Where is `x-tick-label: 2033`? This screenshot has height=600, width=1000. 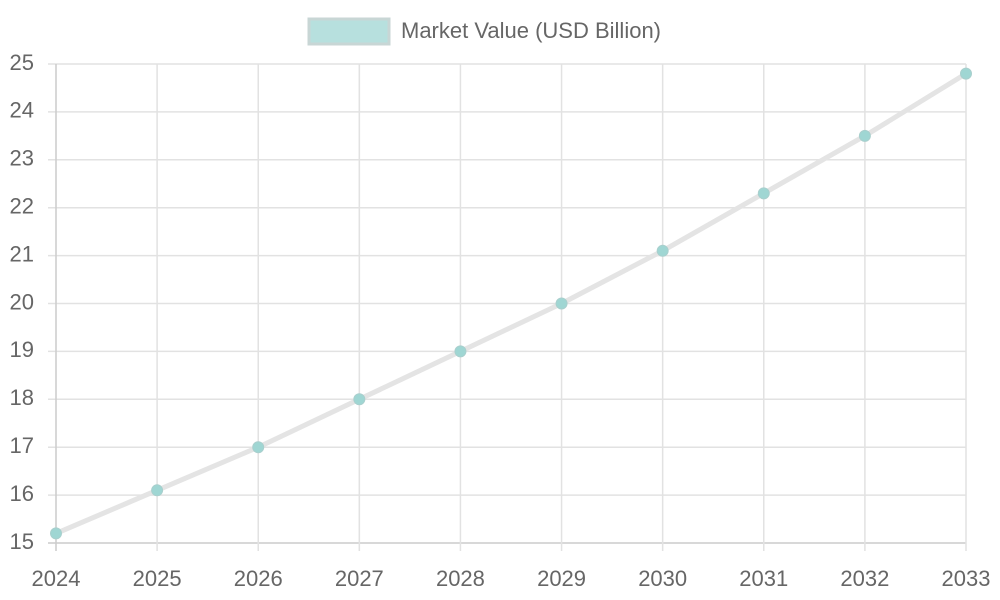 x-tick-label: 2033 is located at coordinates (966, 578).